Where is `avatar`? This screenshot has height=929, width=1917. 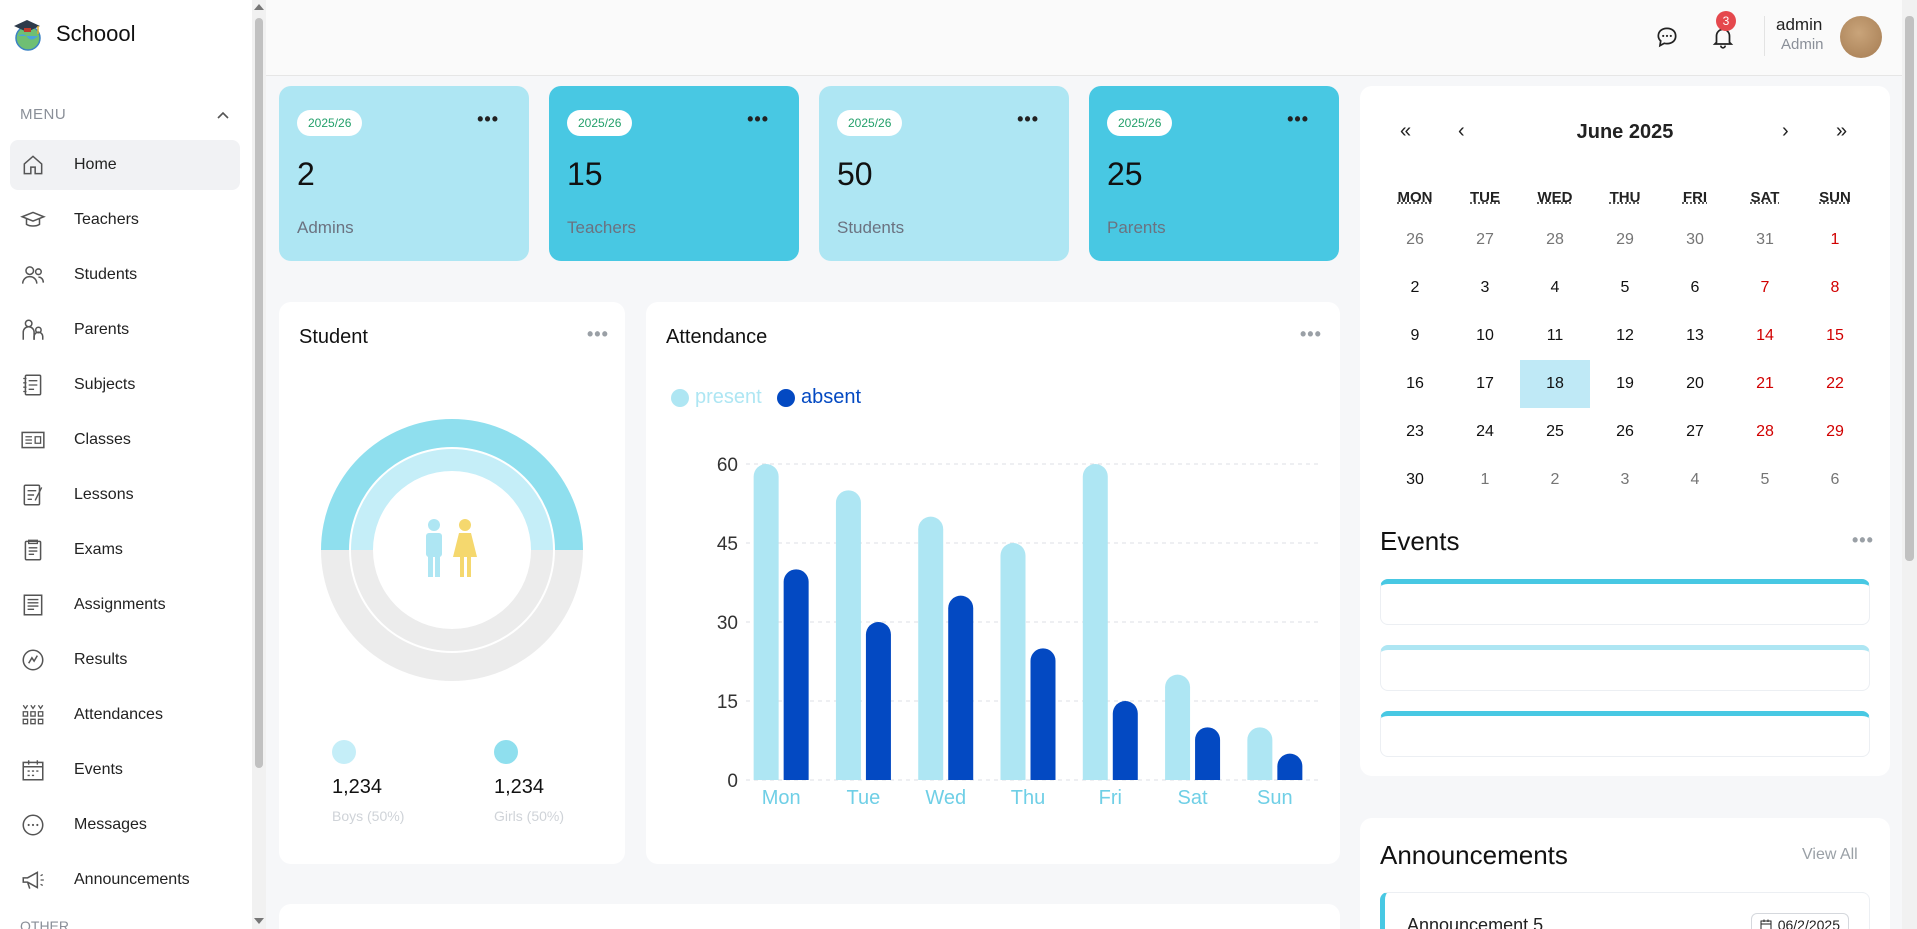
avatar is located at coordinates (1861, 37).